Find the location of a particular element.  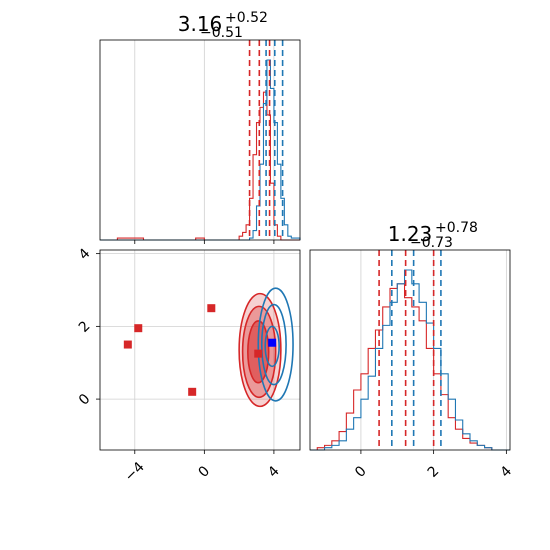

panel-1-ticks is located at coordinates (204, 242).